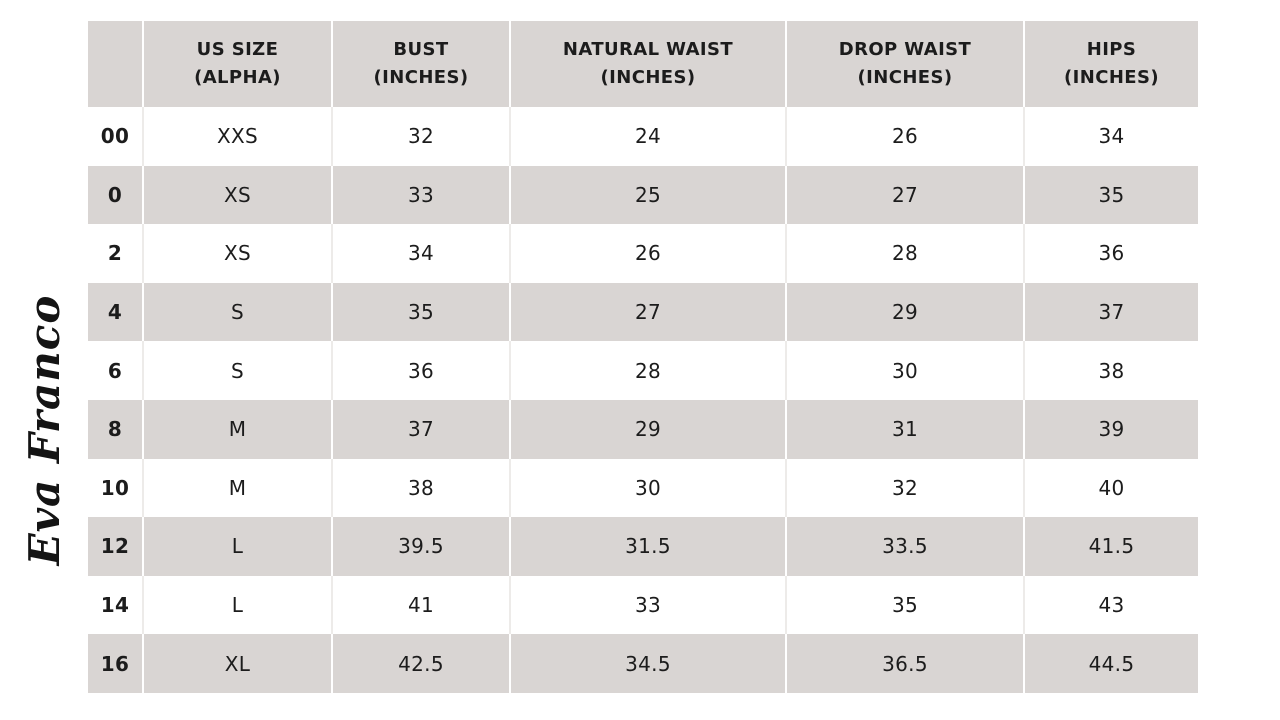 This screenshot has height=720, width=1280. What do you see at coordinates (1111, 312) in the screenshot?
I see `cell-hips: 37` at bounding box center [1111, 312].